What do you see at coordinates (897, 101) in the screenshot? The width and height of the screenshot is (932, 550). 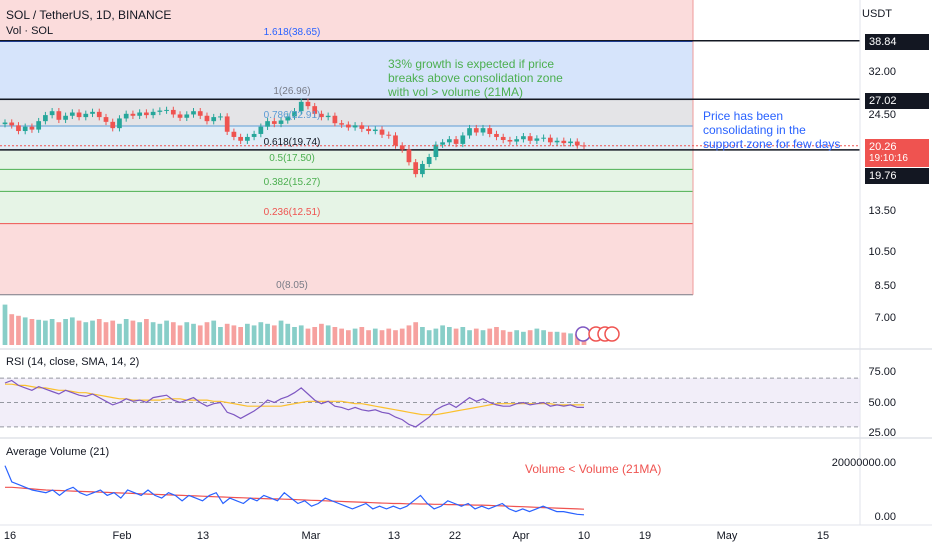 I see `price-tag-2702: 27.02` at bounding box center [897, 101].